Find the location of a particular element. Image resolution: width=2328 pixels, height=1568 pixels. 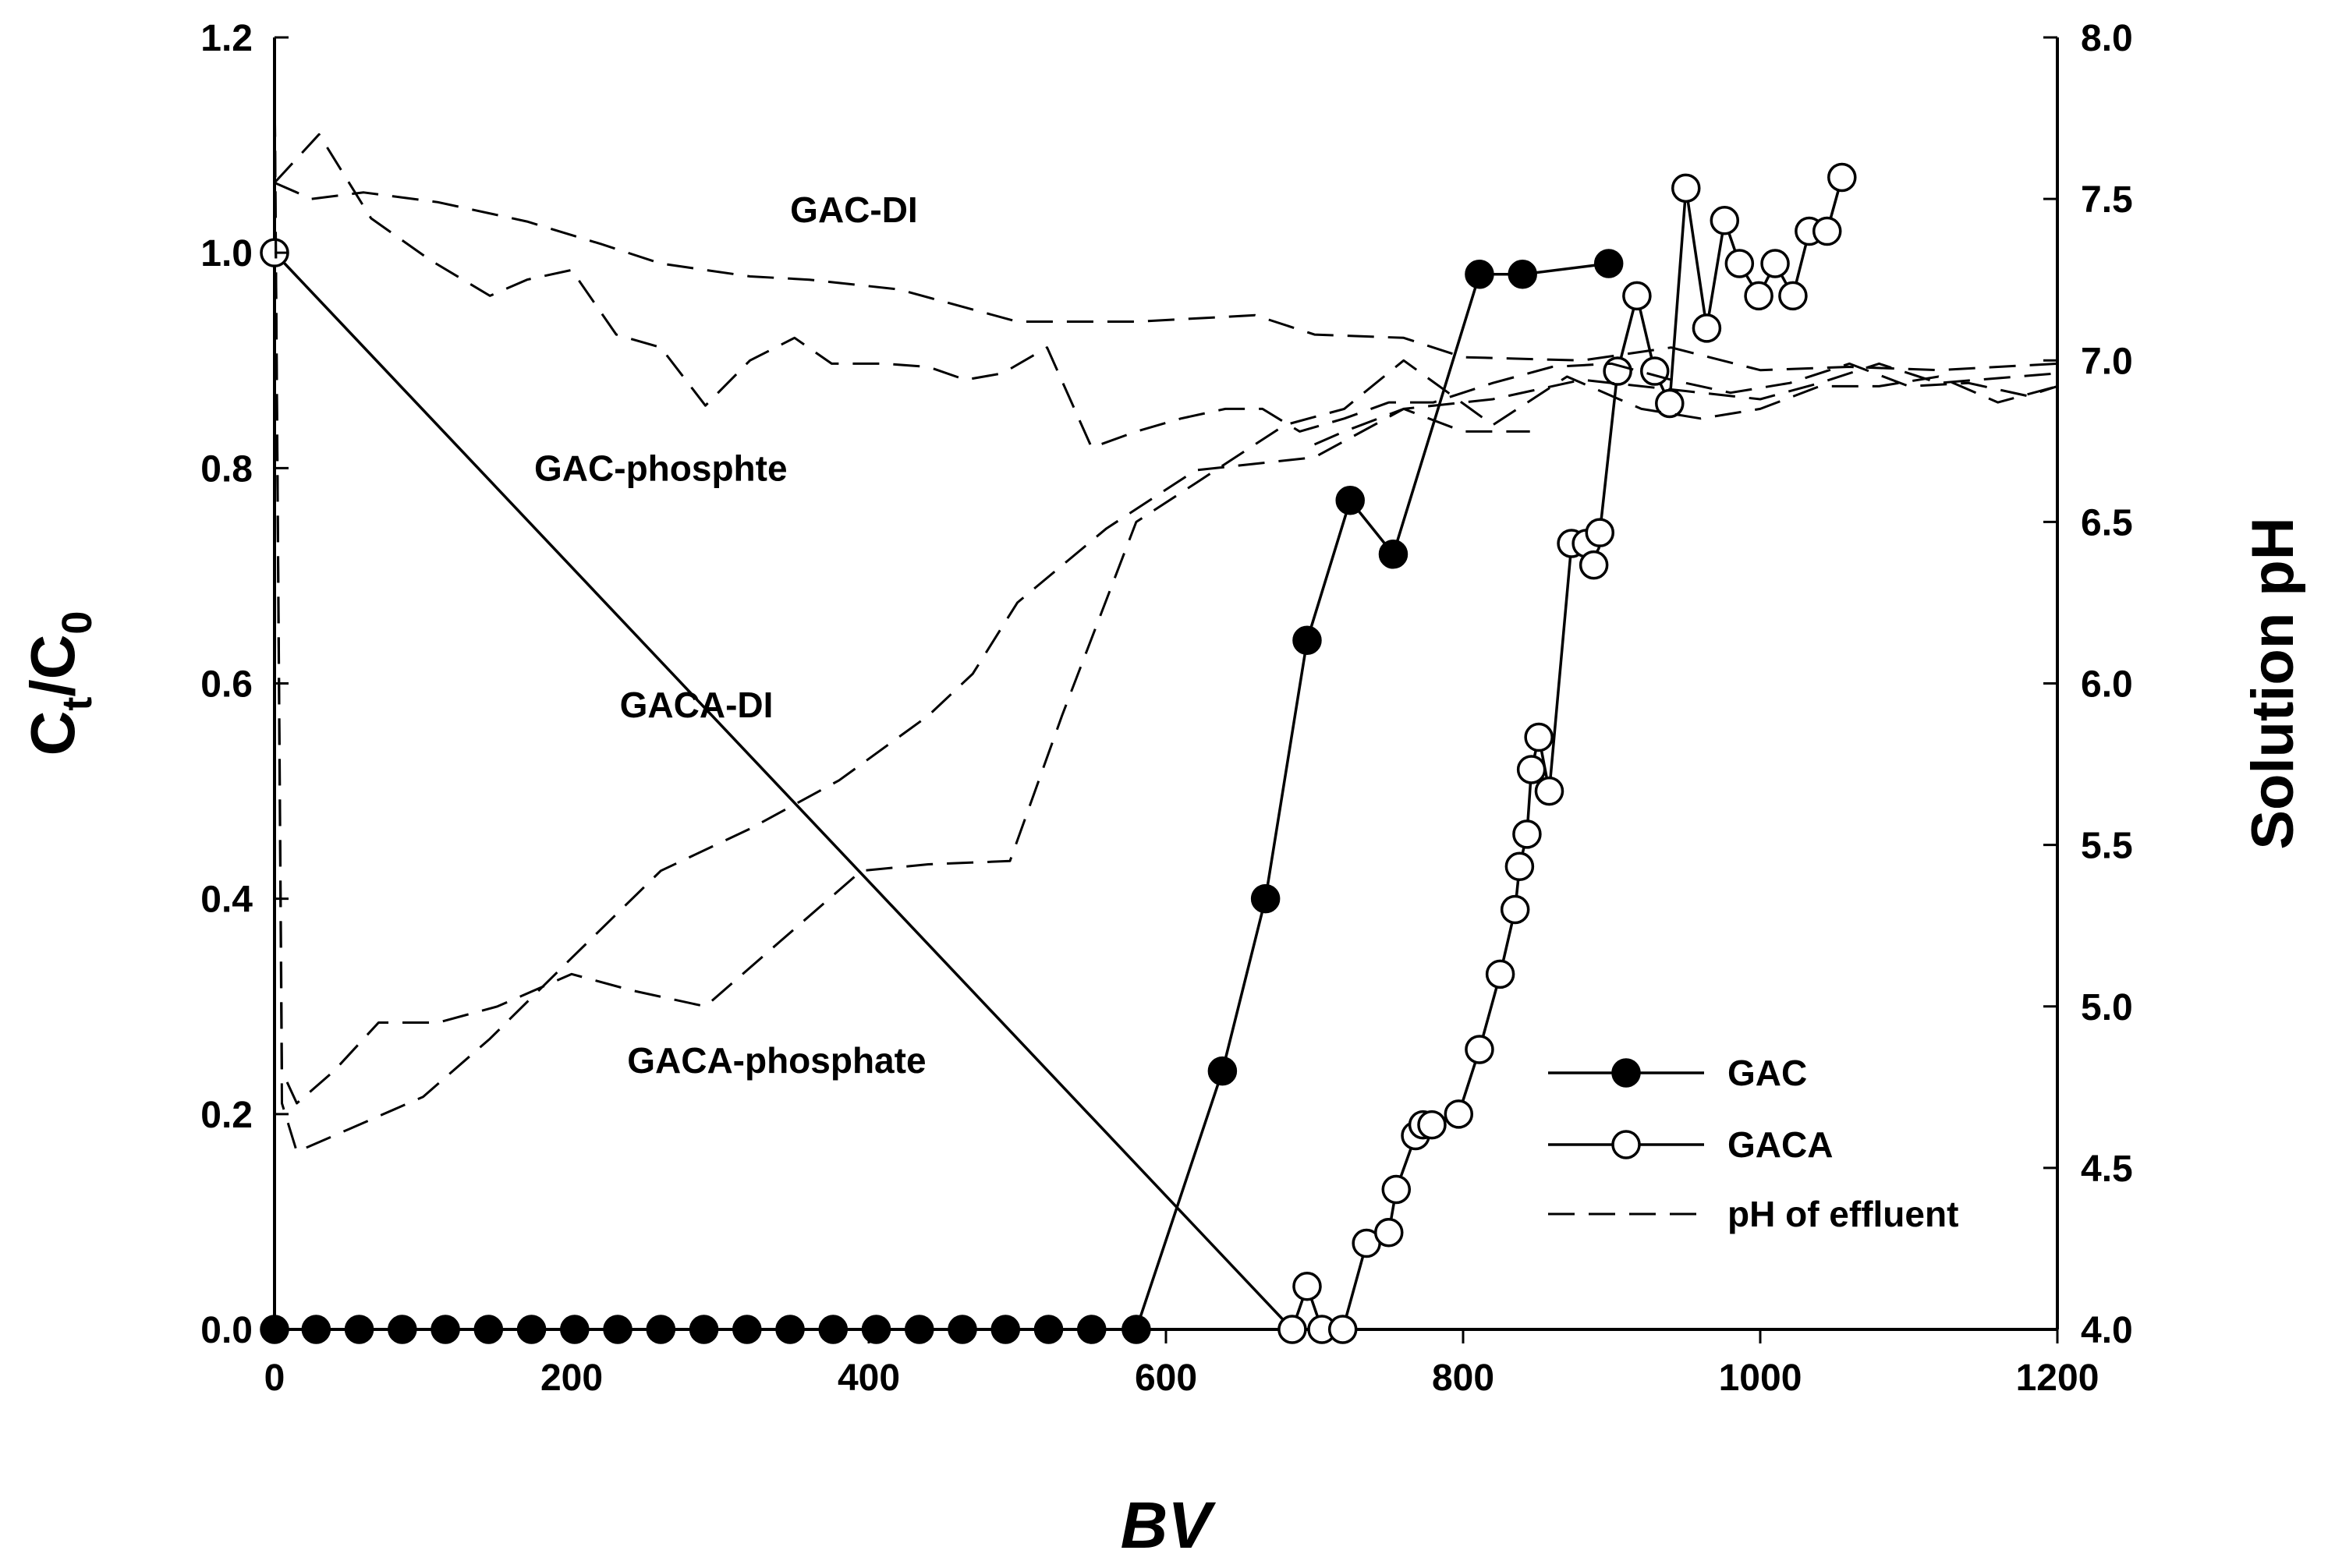

y-right-tick-label: 6.5 is located at coordinates (2107, 522).